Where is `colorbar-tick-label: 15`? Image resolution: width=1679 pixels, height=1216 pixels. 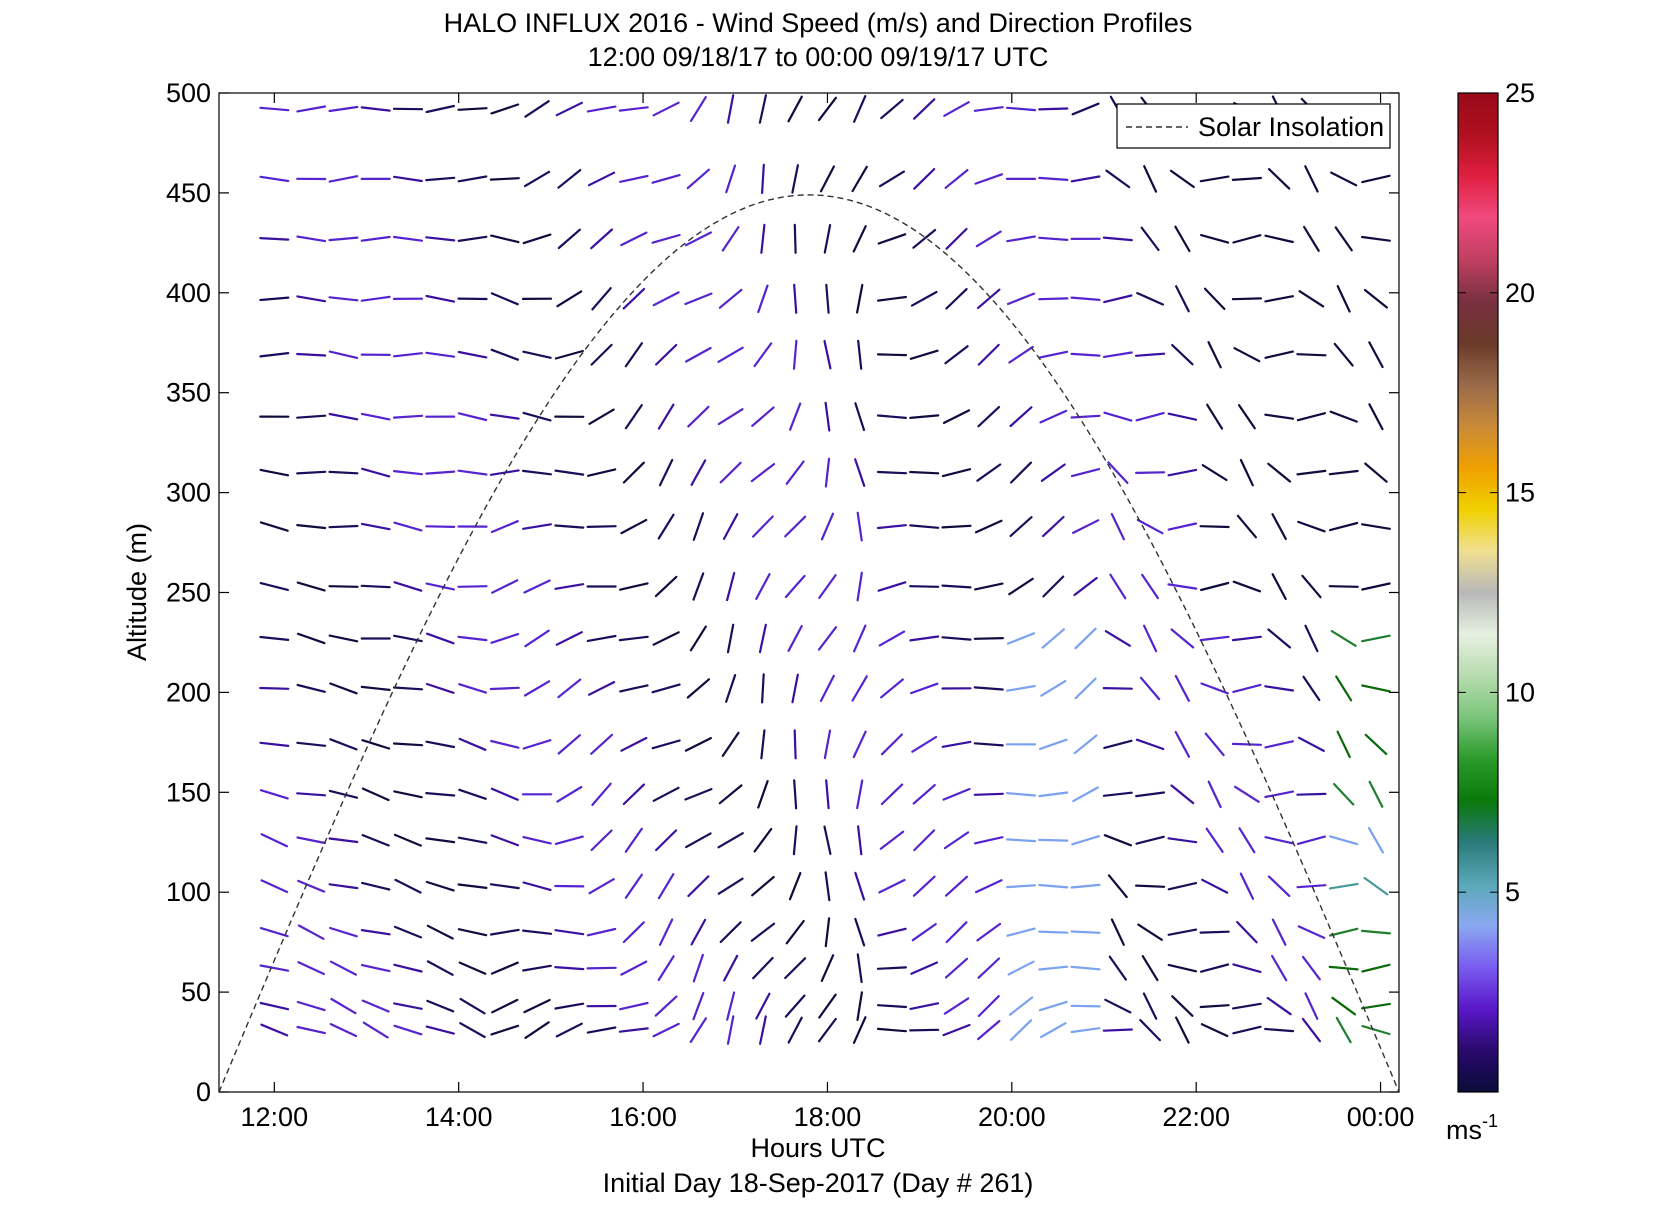 colorbar-tick-label: 15 is located at coordinates (1520, 493).